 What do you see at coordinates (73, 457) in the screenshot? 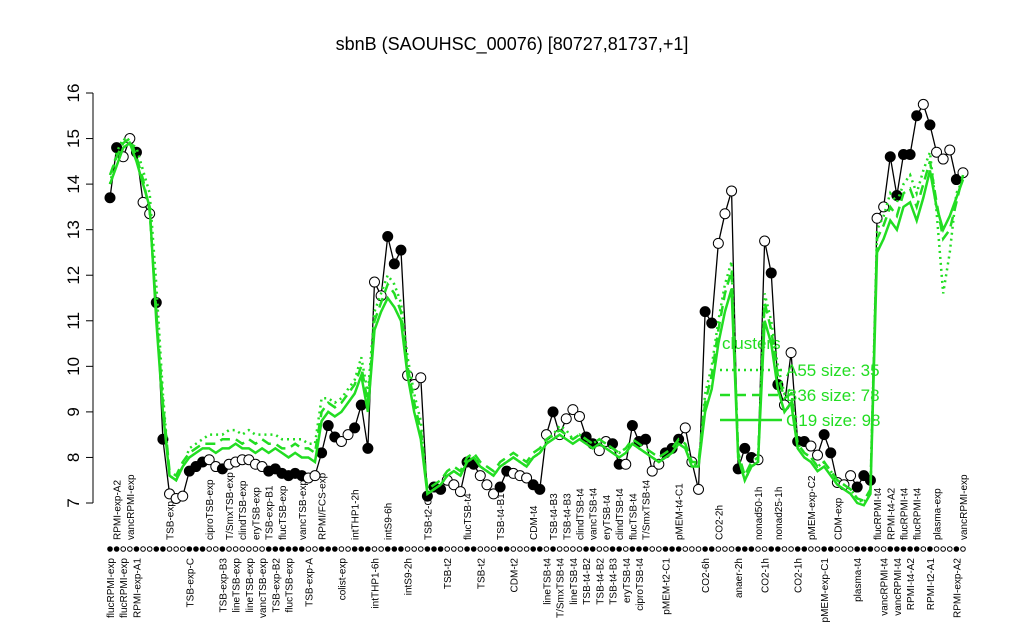
I see `y-tick-label: 8` at bounding box center [73, 457].